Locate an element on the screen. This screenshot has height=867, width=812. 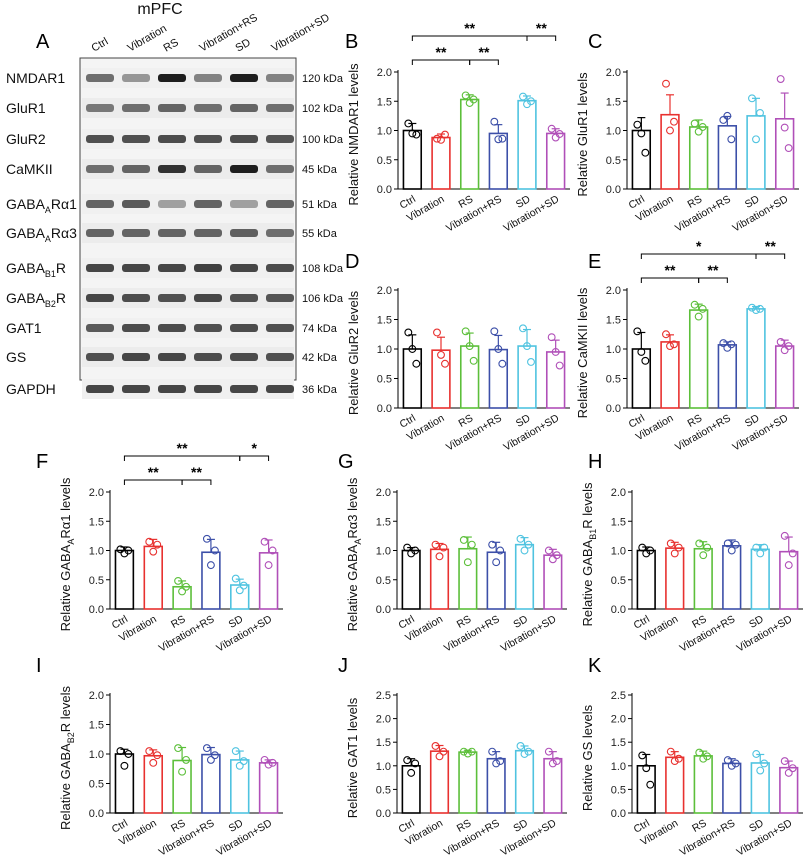
y-tick-label: 1.5 is located at coordinates (96, 522).